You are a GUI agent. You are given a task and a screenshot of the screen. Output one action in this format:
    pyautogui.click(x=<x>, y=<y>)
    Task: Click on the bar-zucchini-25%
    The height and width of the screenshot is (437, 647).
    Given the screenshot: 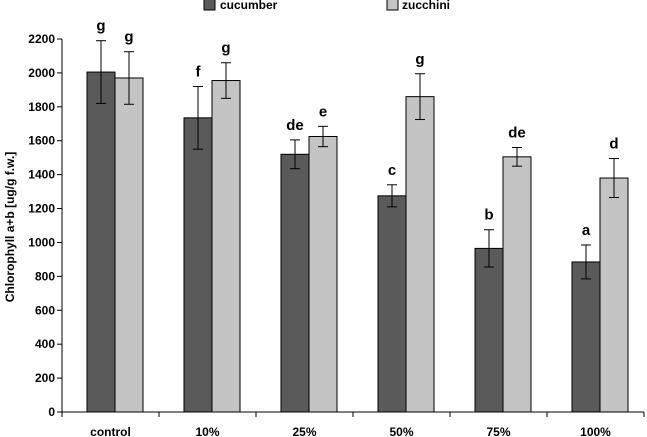 What is the action you would take?
    pyautogui.click(x=323, y=274)
    